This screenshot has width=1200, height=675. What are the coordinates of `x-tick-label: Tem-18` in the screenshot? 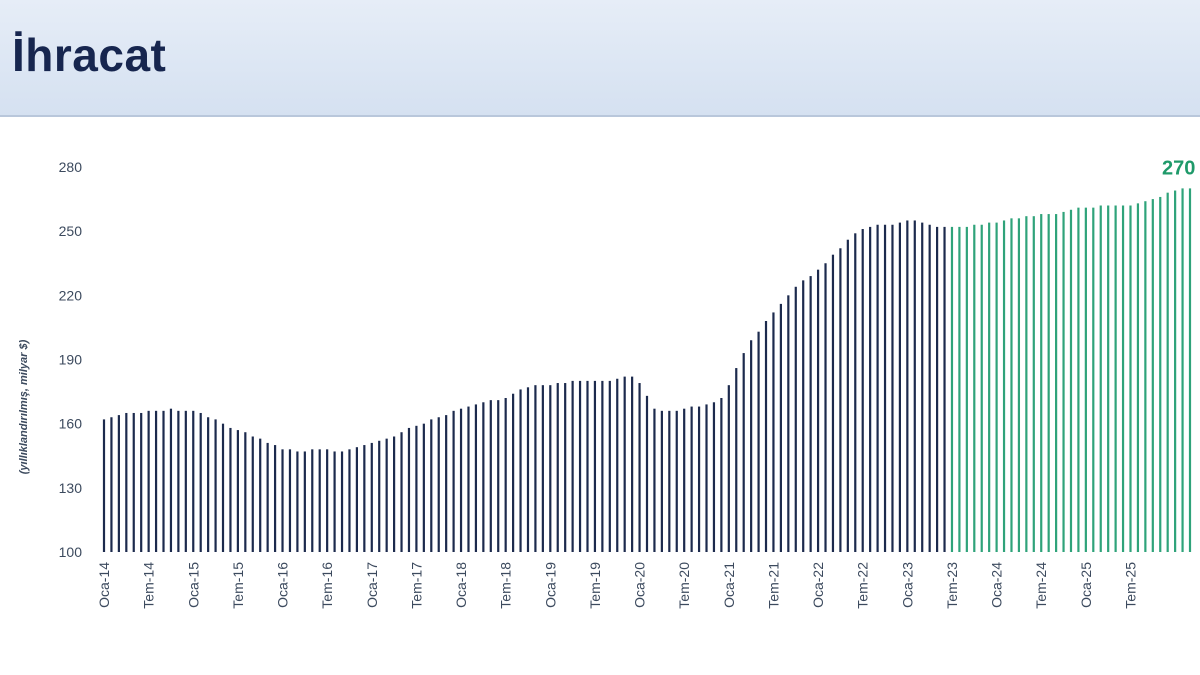 It's located at (506, 585).